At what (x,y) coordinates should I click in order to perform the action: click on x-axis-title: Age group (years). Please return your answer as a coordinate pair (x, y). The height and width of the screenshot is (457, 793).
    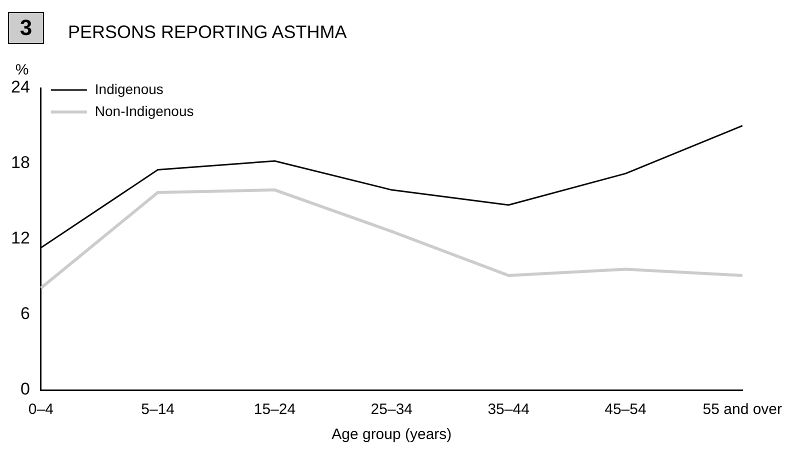
    Looking at the image, I should click on (392, 435).